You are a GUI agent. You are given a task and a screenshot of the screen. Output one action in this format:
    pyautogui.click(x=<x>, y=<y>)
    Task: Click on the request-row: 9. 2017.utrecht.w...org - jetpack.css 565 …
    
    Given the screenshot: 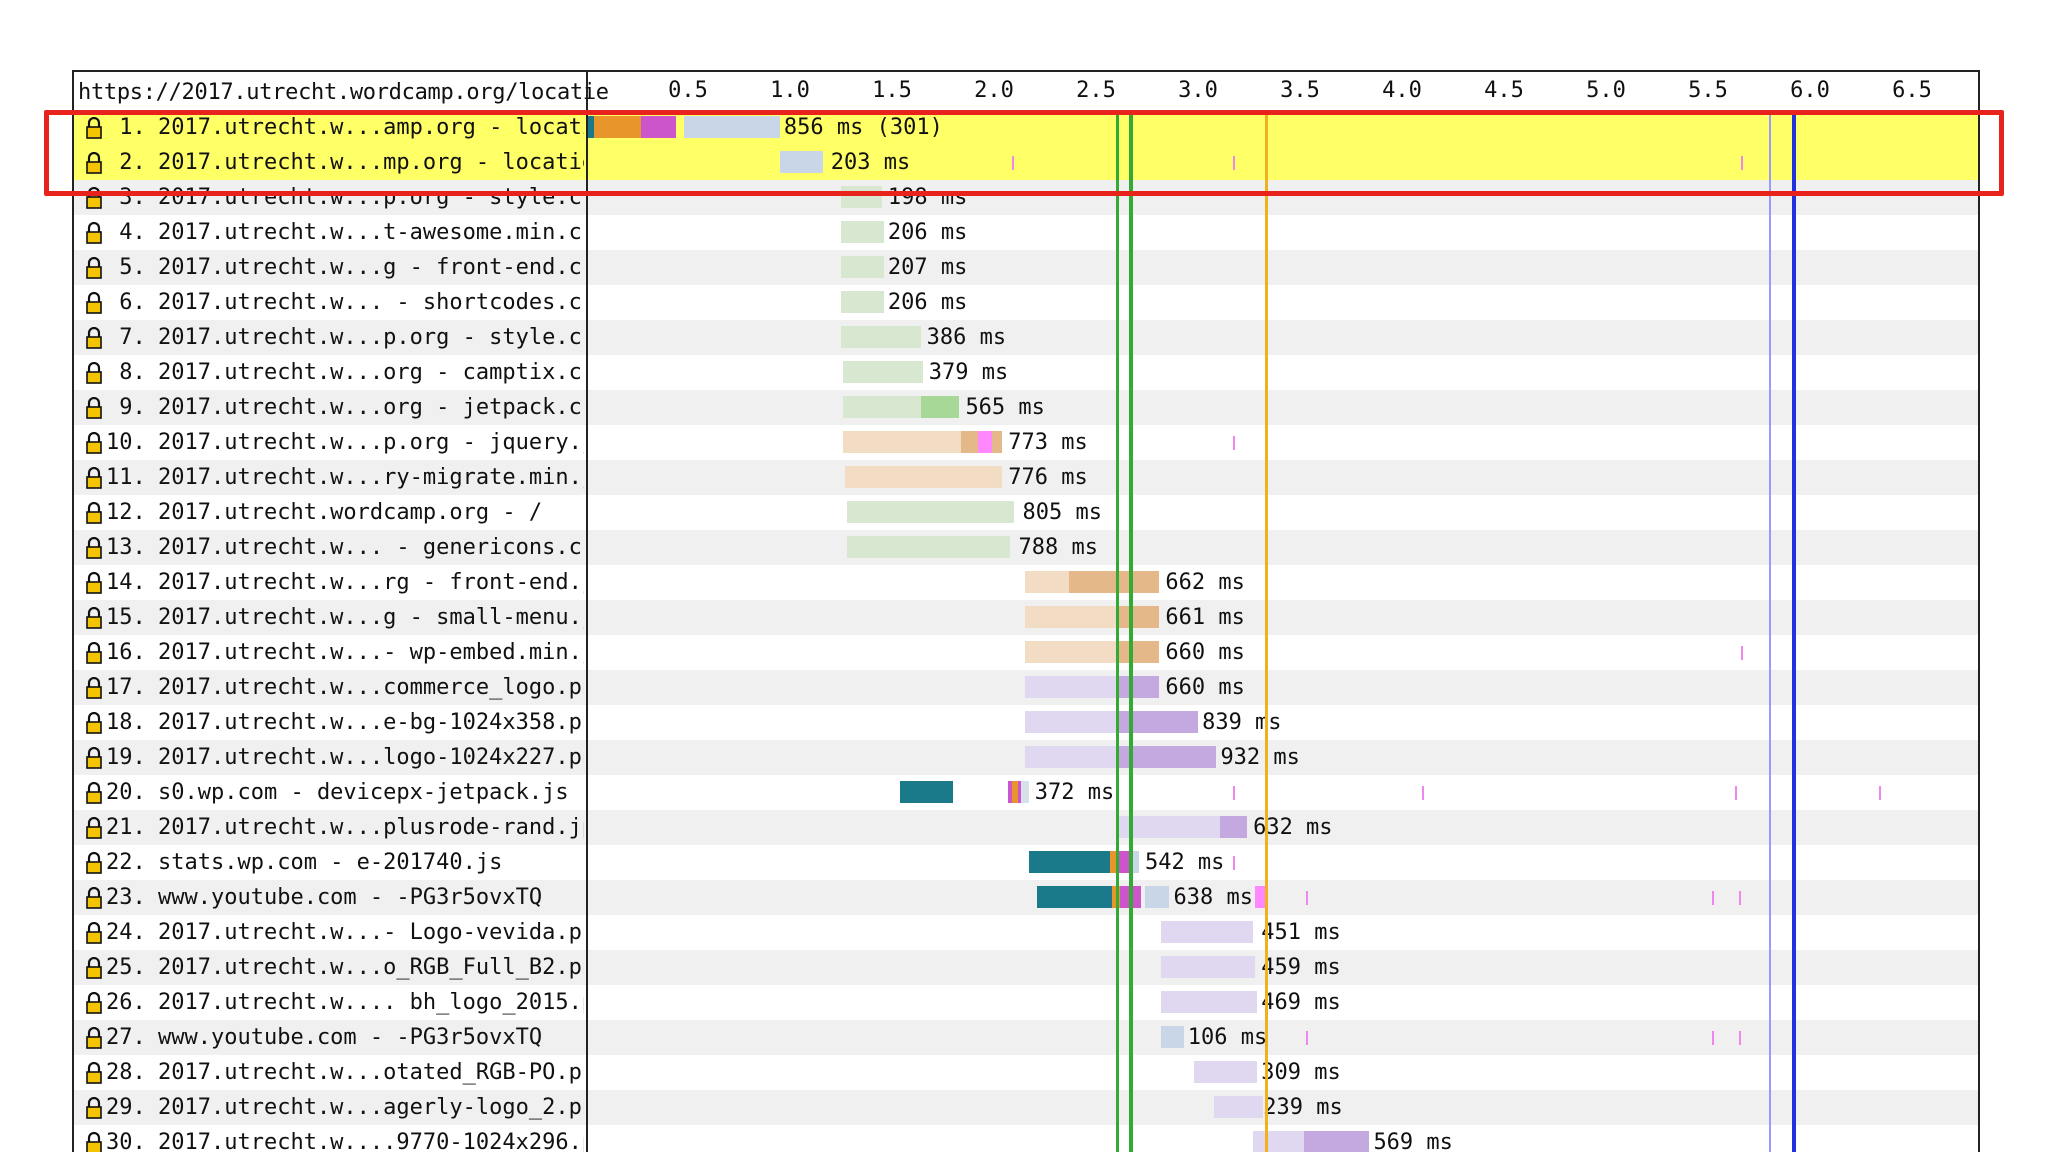 What is the action you would take?
    pyautogui.click(x=1026, y=407)
    